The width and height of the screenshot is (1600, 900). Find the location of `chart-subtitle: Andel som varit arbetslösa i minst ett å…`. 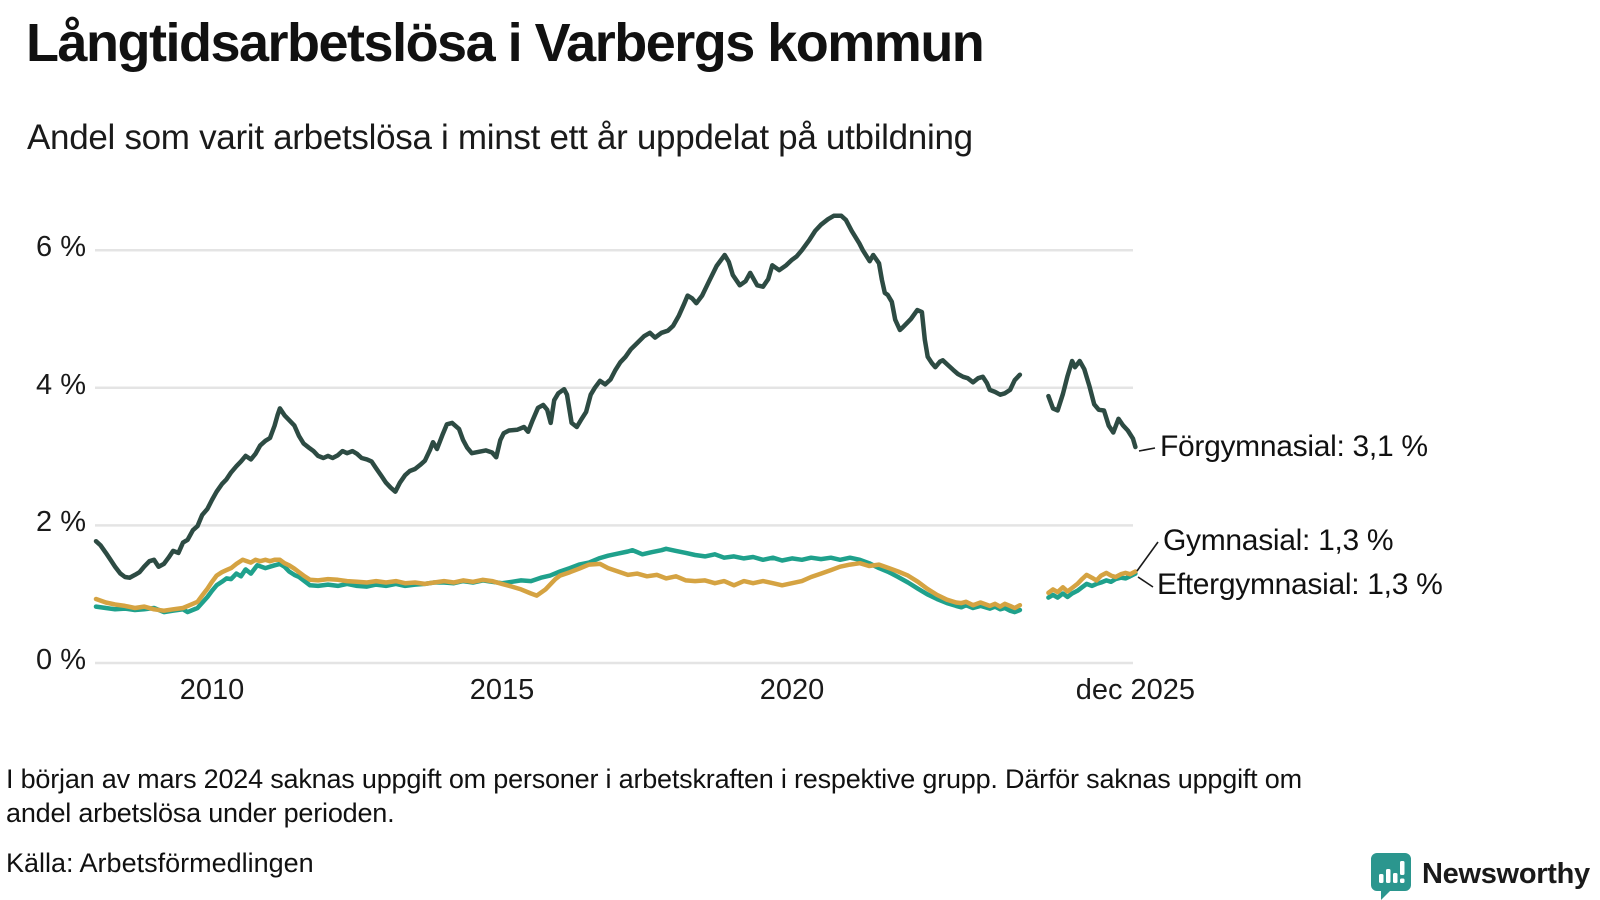

chart-subtitle: Andel som varit arbetslösa i minst ett å… is located at coordinates (500, 137).